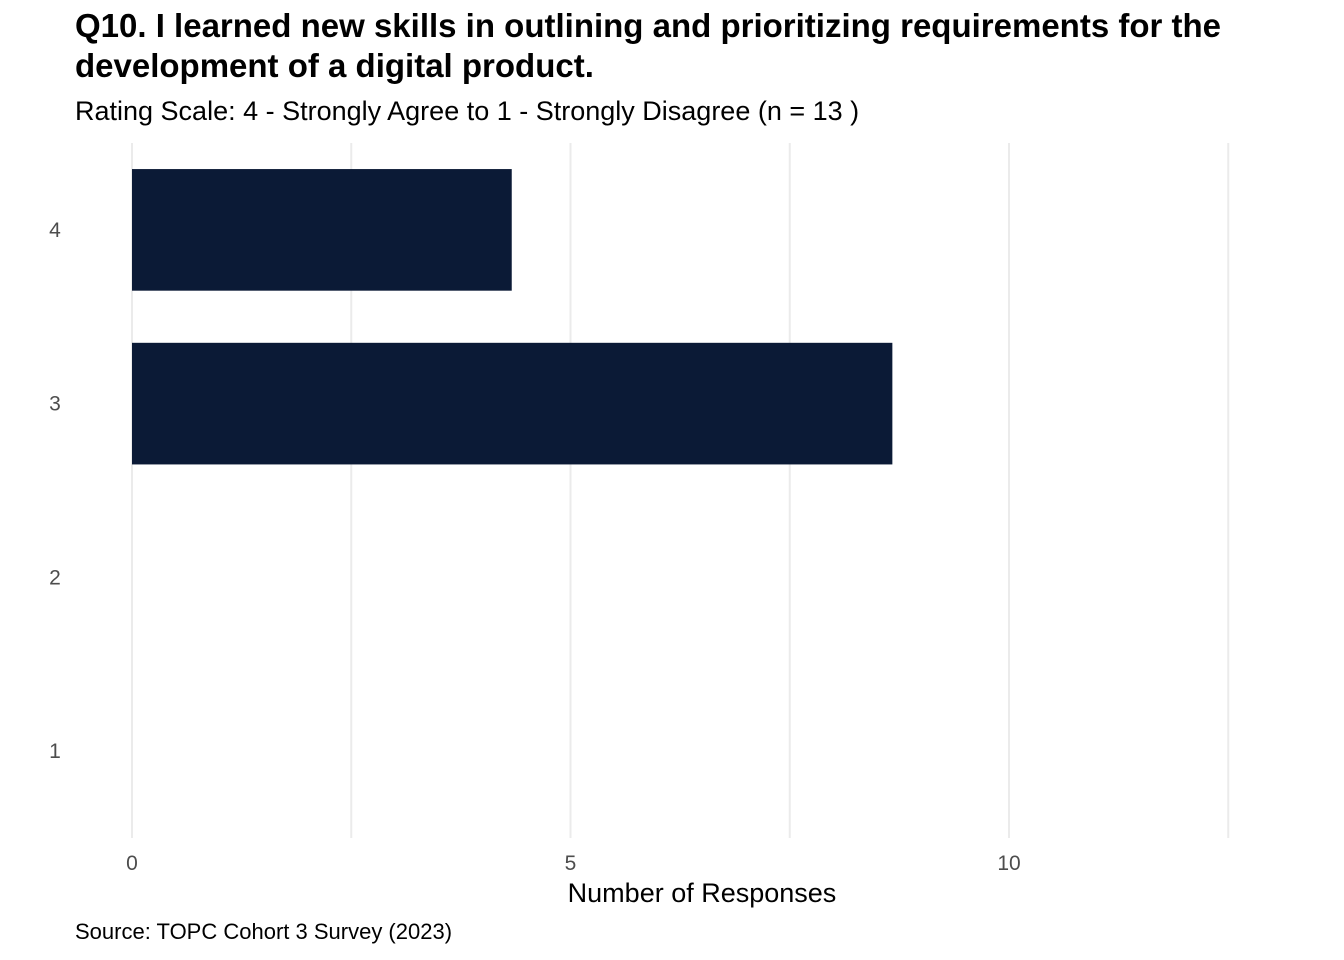  I want to click on y-tick-label-3: 3, so click(55, 404).